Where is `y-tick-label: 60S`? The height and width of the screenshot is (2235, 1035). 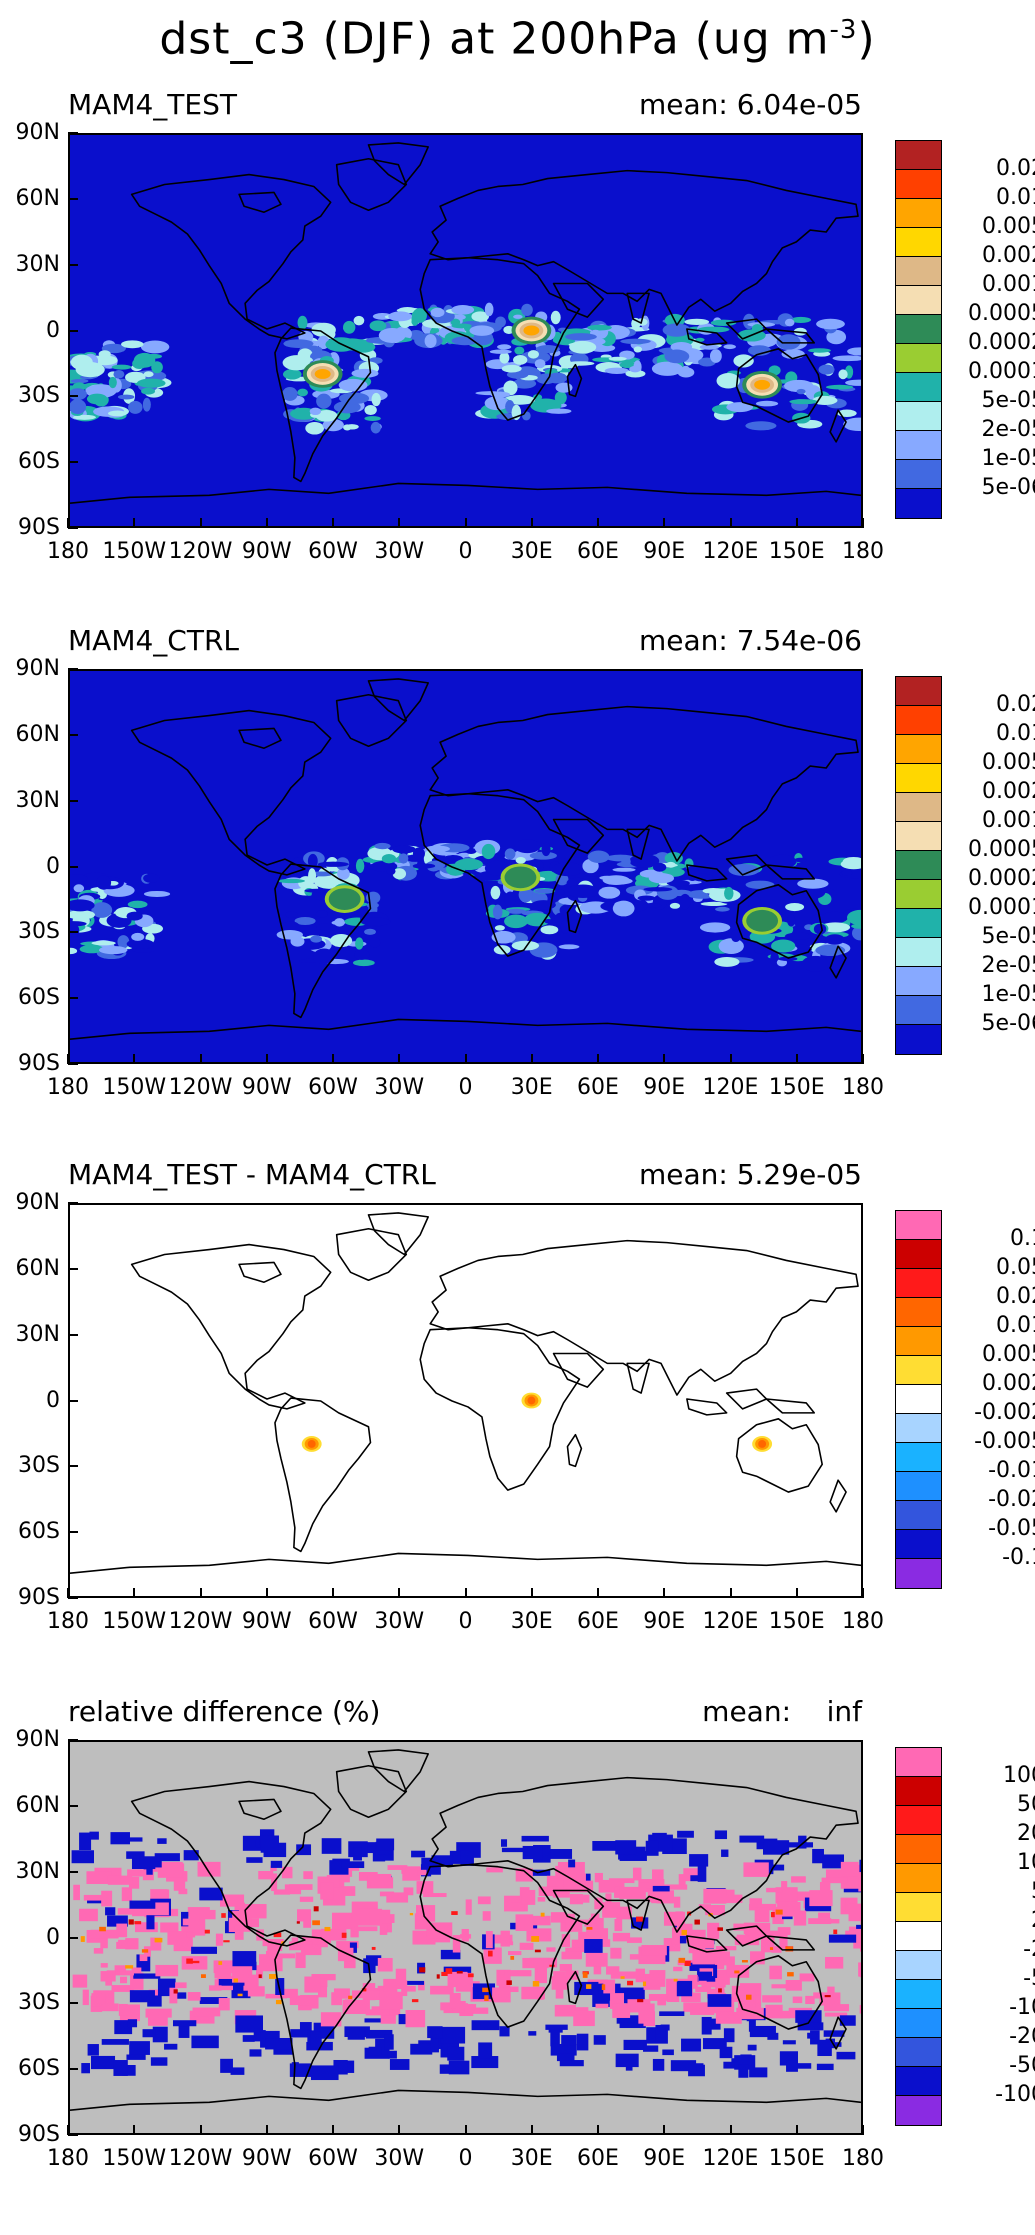 y-tick-label: 60S is located at coordinates (39, 462).